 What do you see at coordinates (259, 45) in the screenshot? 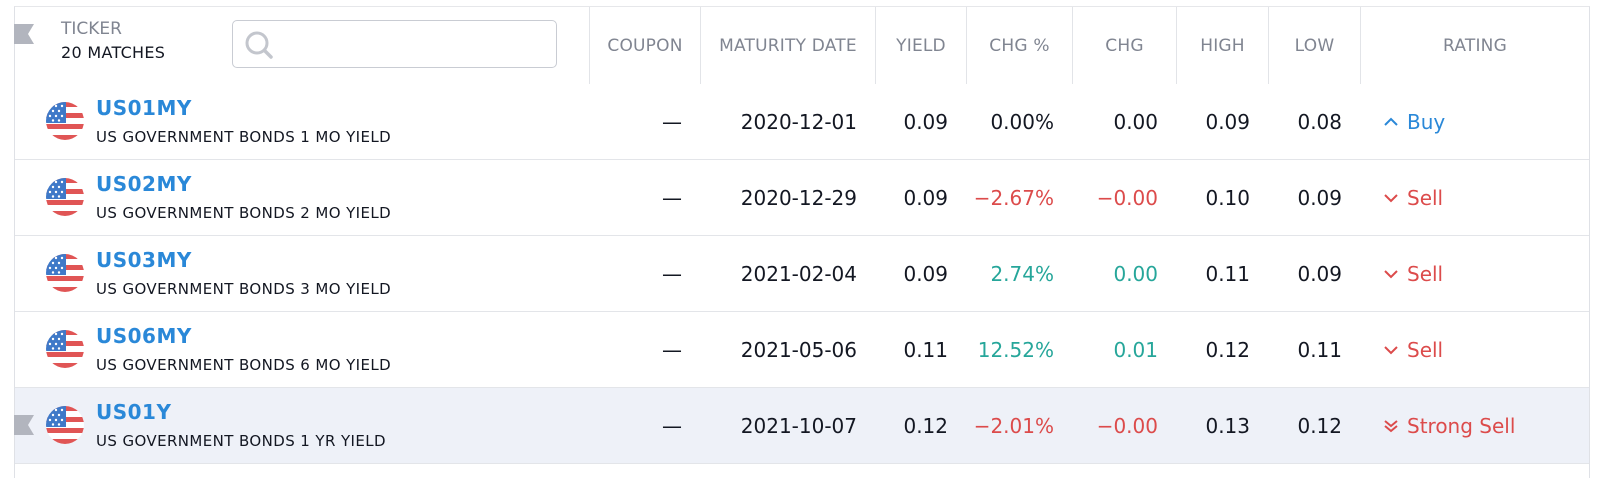
I see `search-icon` at bounding box center [259, 45].